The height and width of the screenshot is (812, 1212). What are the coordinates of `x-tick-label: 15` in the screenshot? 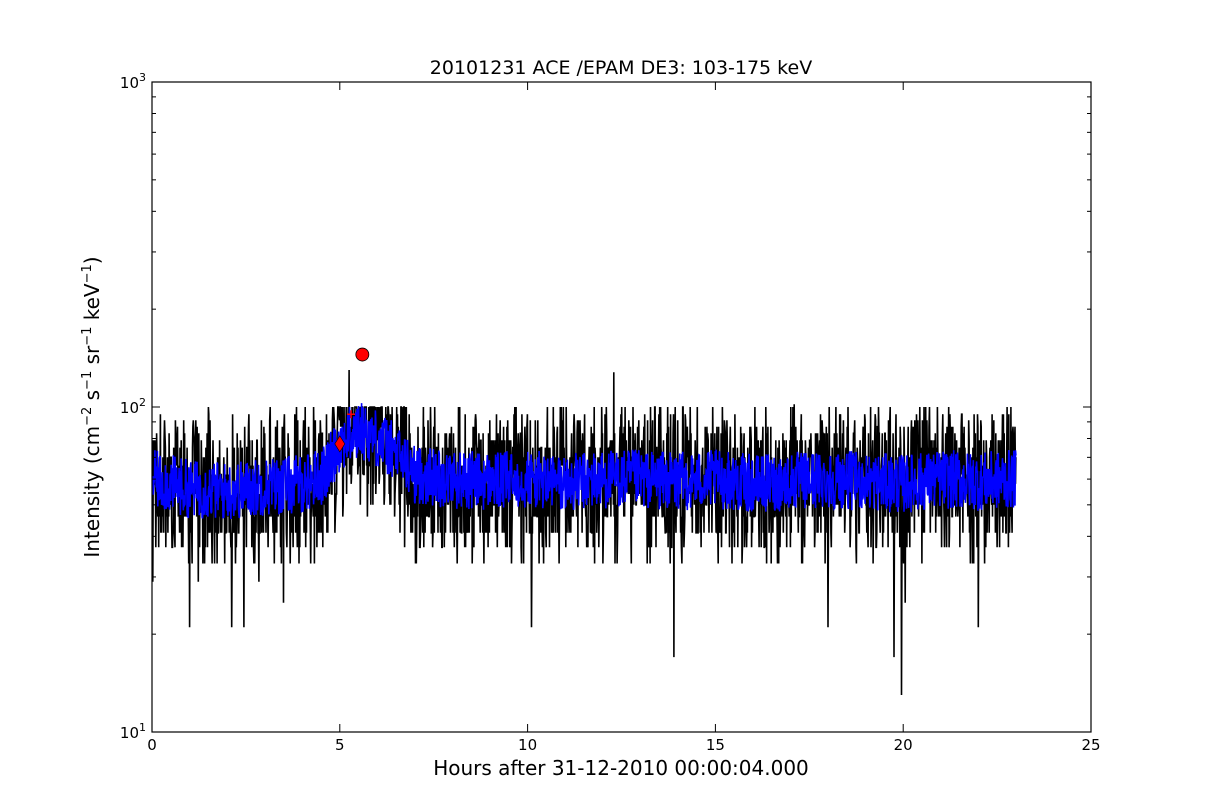 It's located at (715, 745).